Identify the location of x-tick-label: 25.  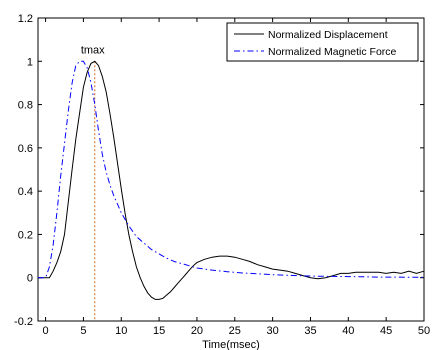
(235, 331).